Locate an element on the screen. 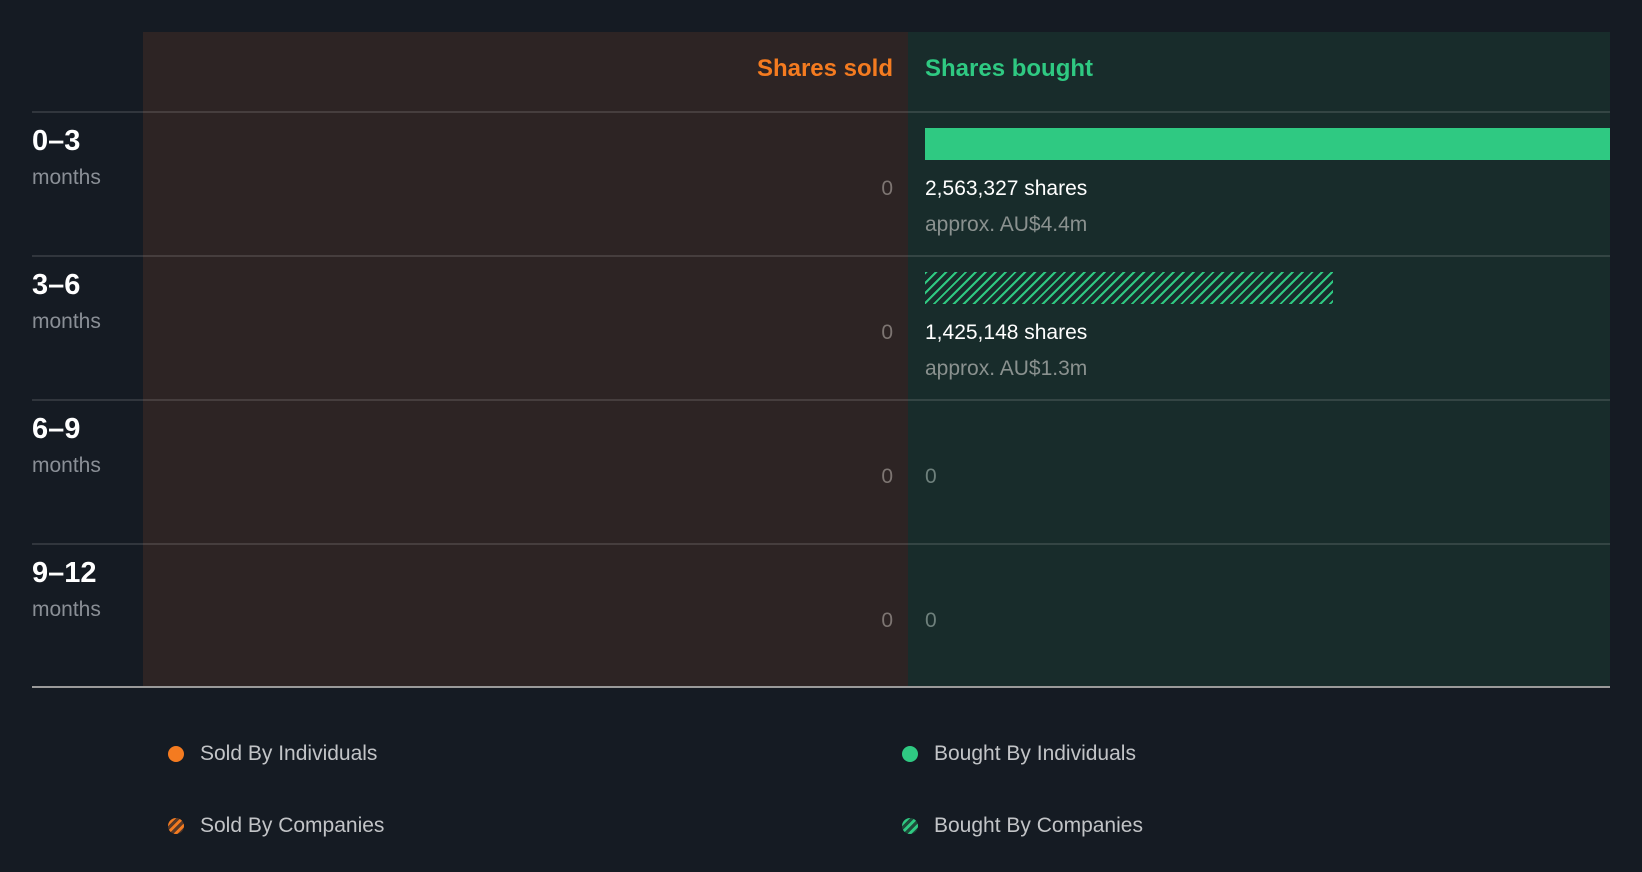  legend-label: Sold By Companies is located at coordinates (292, 825).